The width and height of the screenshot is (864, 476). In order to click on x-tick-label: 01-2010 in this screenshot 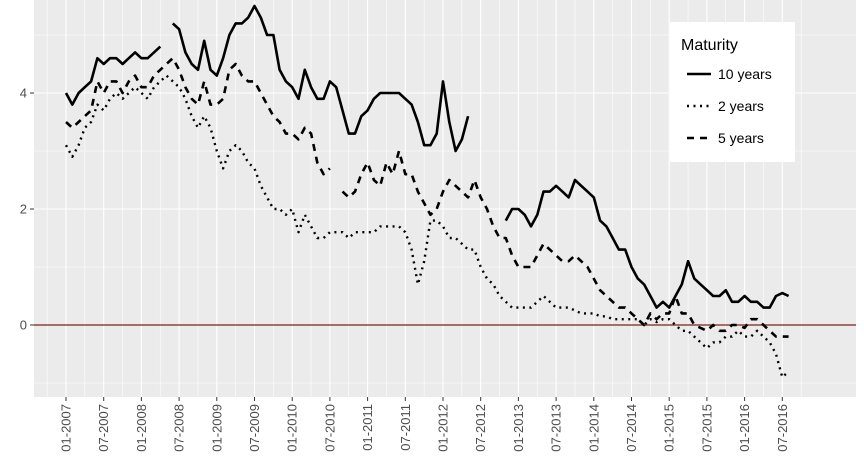, I will do `click(292, 428)`.